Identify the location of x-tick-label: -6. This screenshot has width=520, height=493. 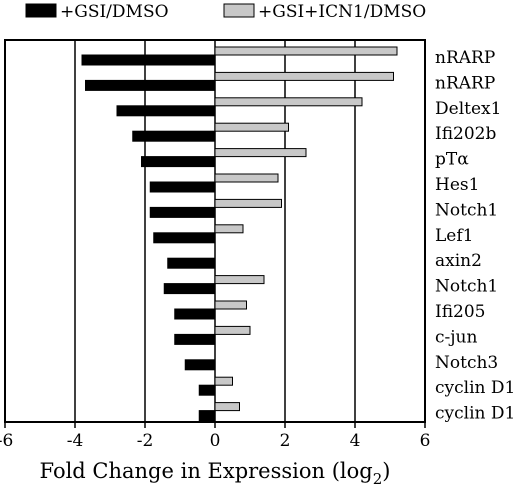
(6, 441).